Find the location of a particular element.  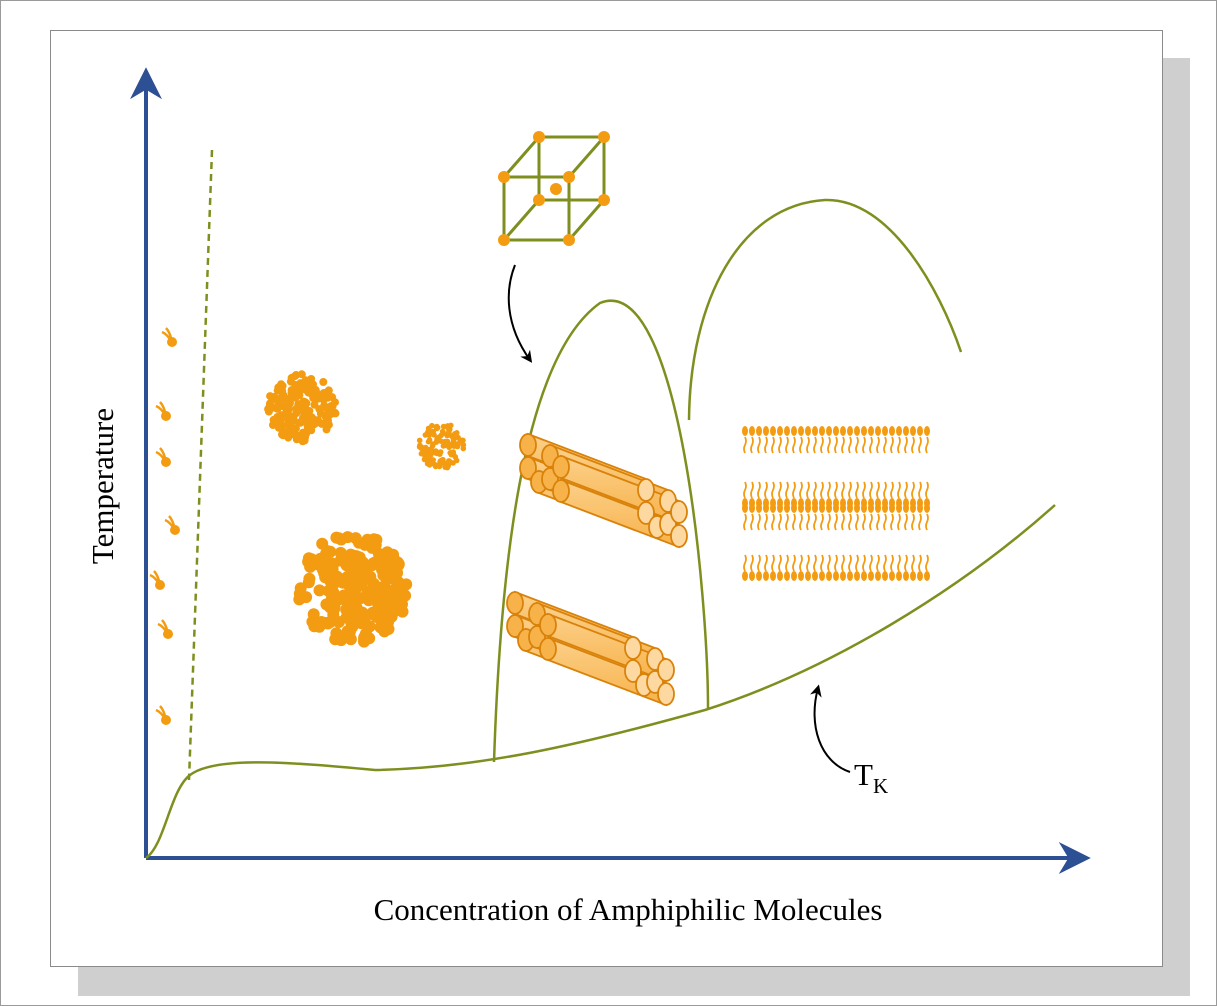

krafft-arrow is located at coordinates (830, 728).